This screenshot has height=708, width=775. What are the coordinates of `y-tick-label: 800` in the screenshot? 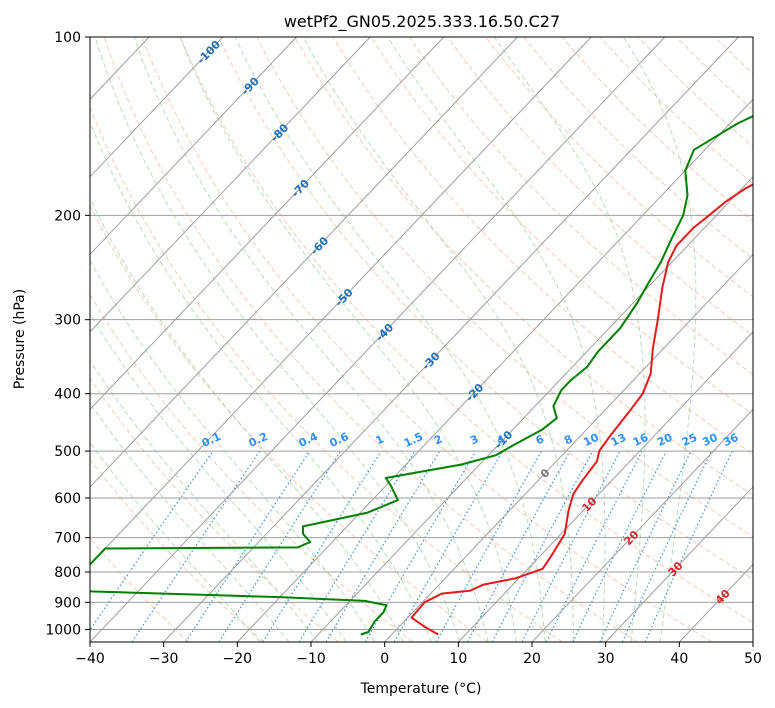 It's located at (67, 573).